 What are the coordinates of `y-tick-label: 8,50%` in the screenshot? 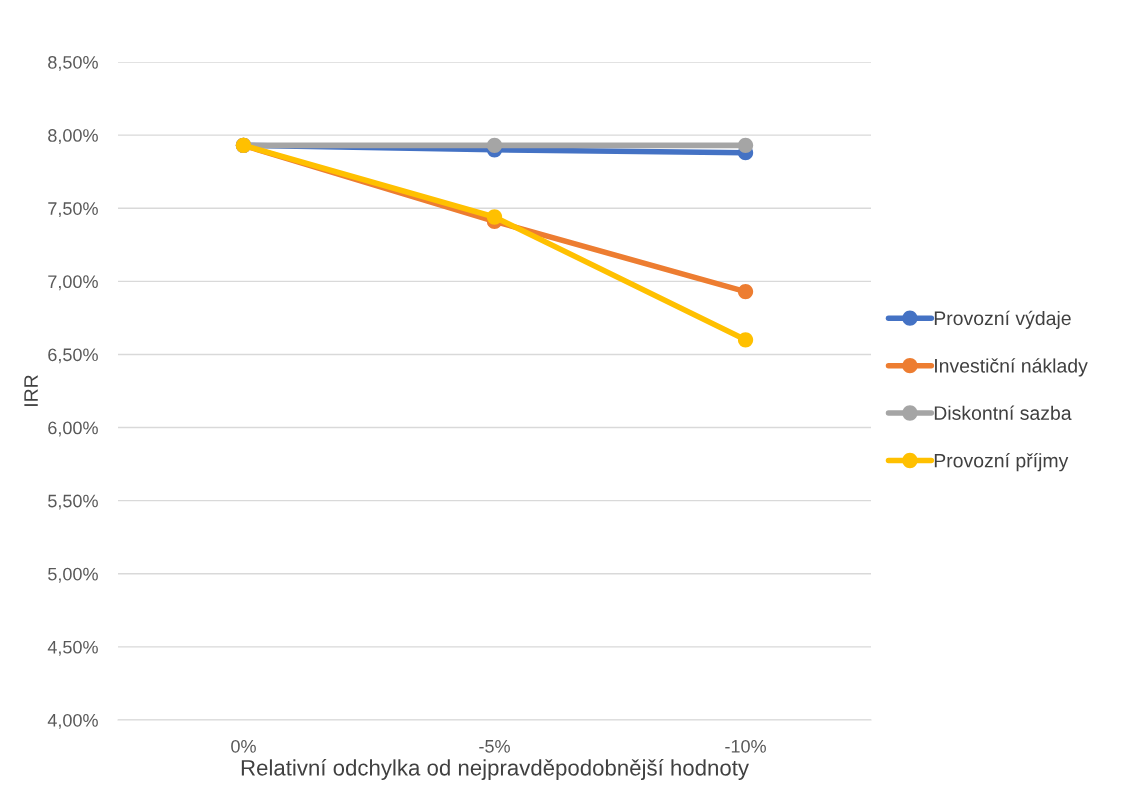 It's located at (73, 63).